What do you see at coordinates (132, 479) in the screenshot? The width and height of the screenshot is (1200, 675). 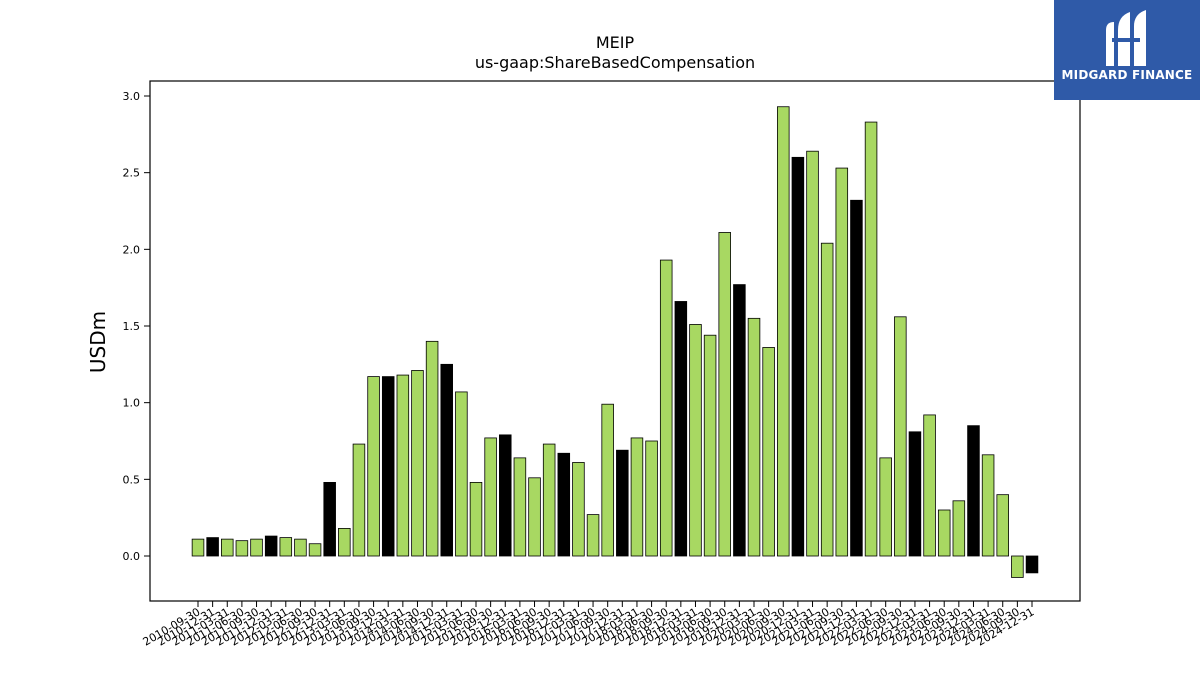 I see `y-tick-label: 0.5` at bounding box center [132, 479].